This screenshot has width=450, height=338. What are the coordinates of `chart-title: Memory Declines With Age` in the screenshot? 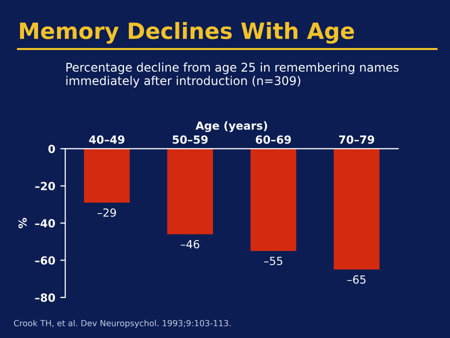 It's located at (187, 33).